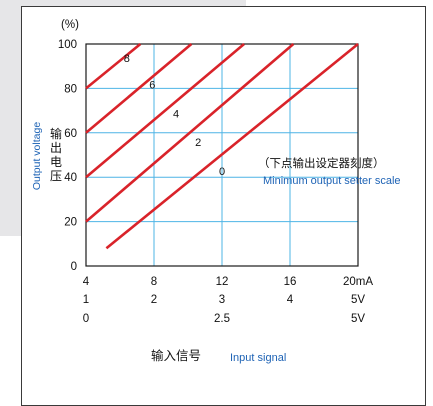  I want to click on x-tick-label: 20mA, so click(358, 282).